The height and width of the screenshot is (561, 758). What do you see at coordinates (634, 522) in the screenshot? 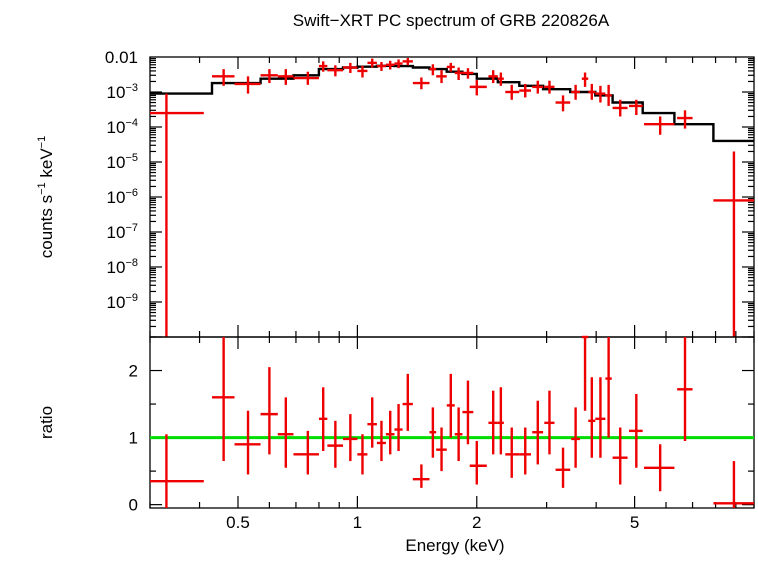
I see `x-tick-label: 5` at bounding box center [634, 522].